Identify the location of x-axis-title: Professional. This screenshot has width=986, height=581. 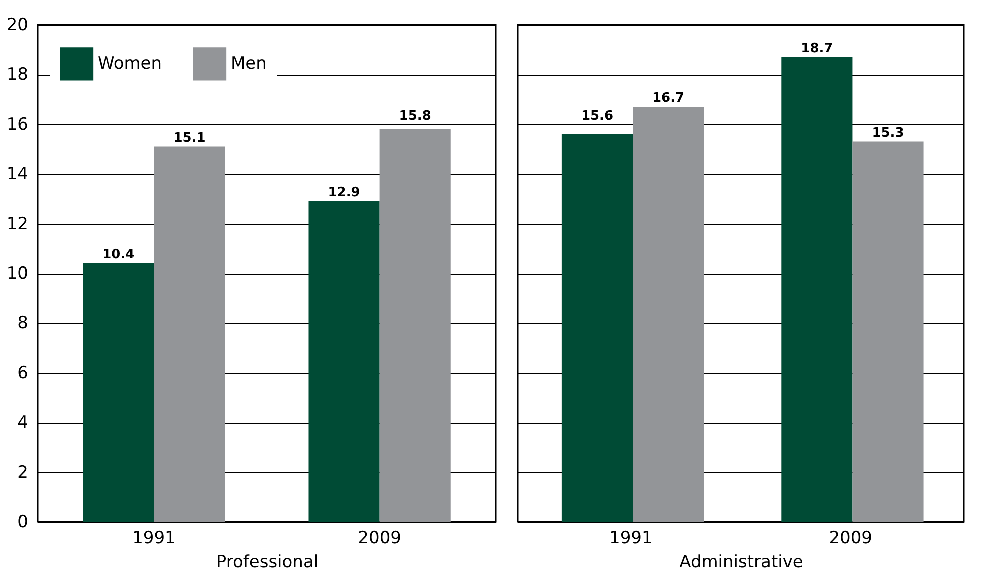
(267, 562).